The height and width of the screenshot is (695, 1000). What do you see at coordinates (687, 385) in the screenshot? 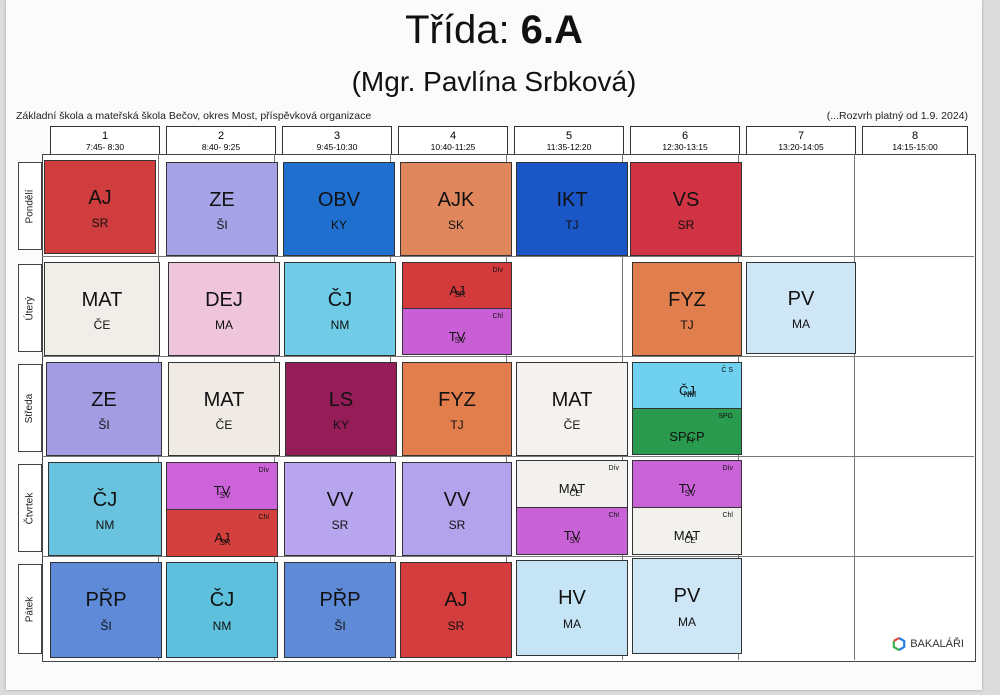
I see `lesson-cell-half: Č S ČJ NM` at bounding box center [687, 385].